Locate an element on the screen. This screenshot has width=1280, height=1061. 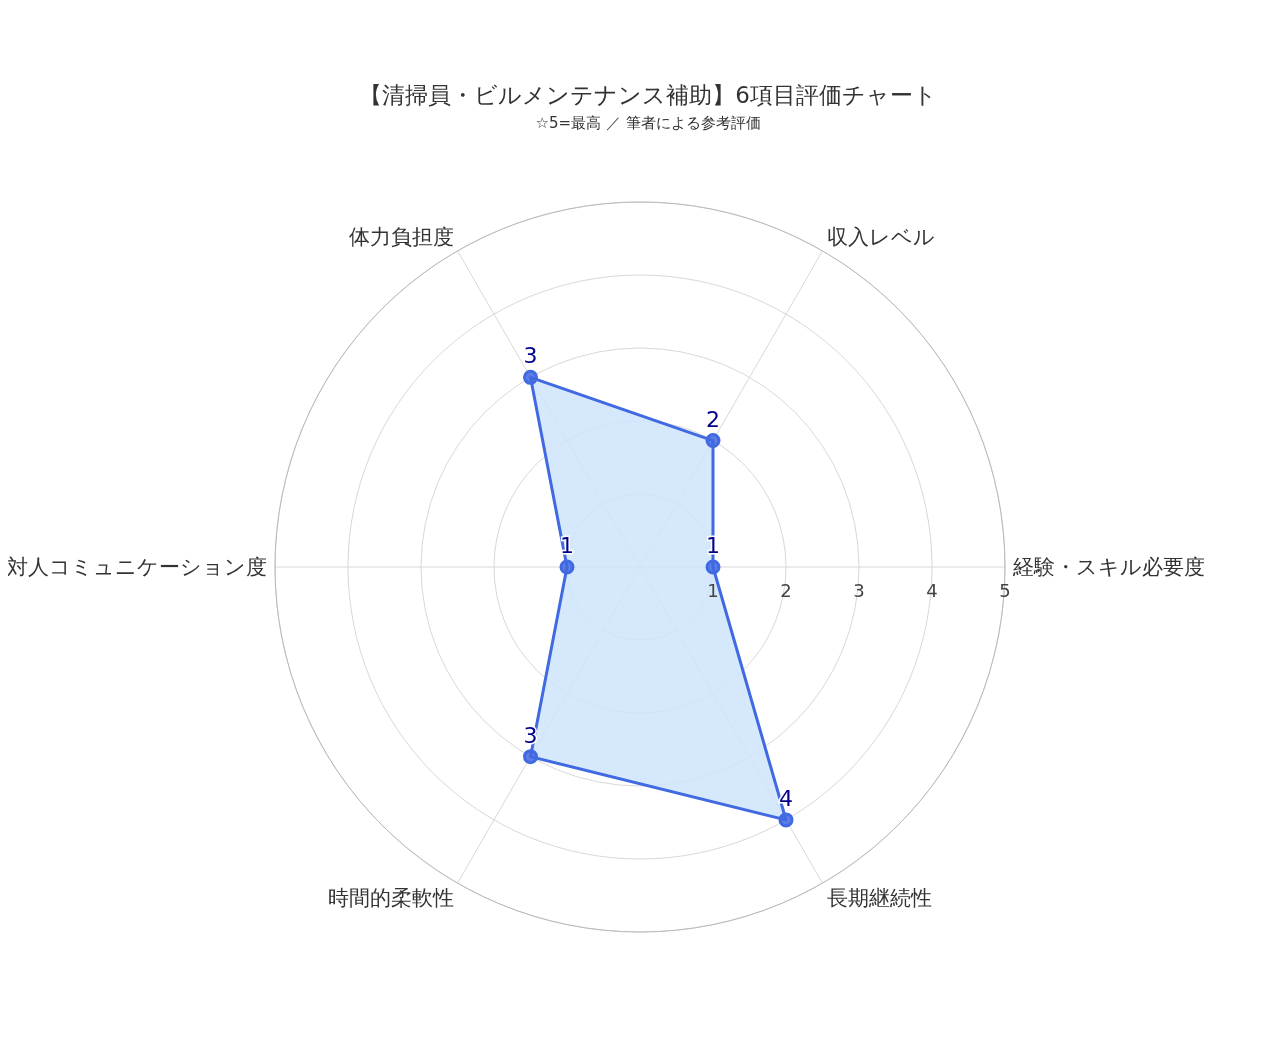
spoke-label: 時間的柔軟性 is located at coordinates (390, 897).